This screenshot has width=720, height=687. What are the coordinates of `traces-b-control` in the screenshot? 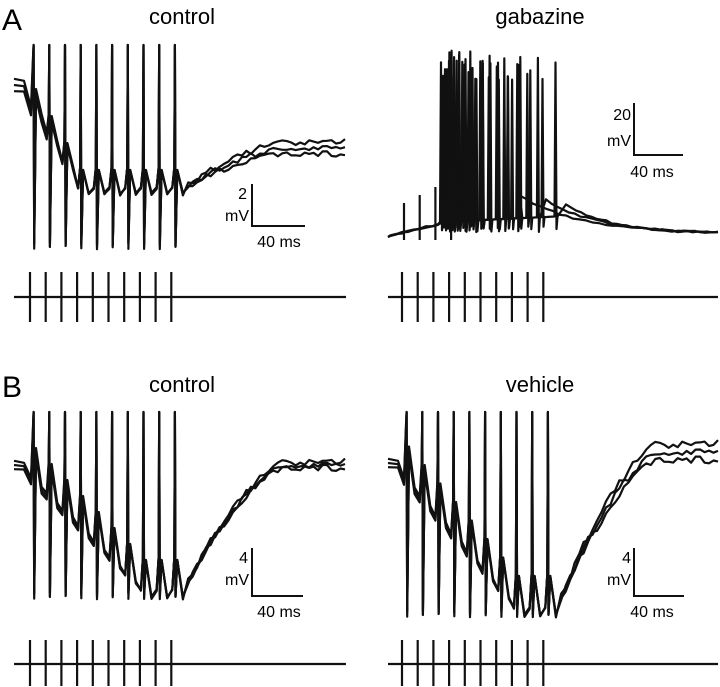 It's located at (179, 505).